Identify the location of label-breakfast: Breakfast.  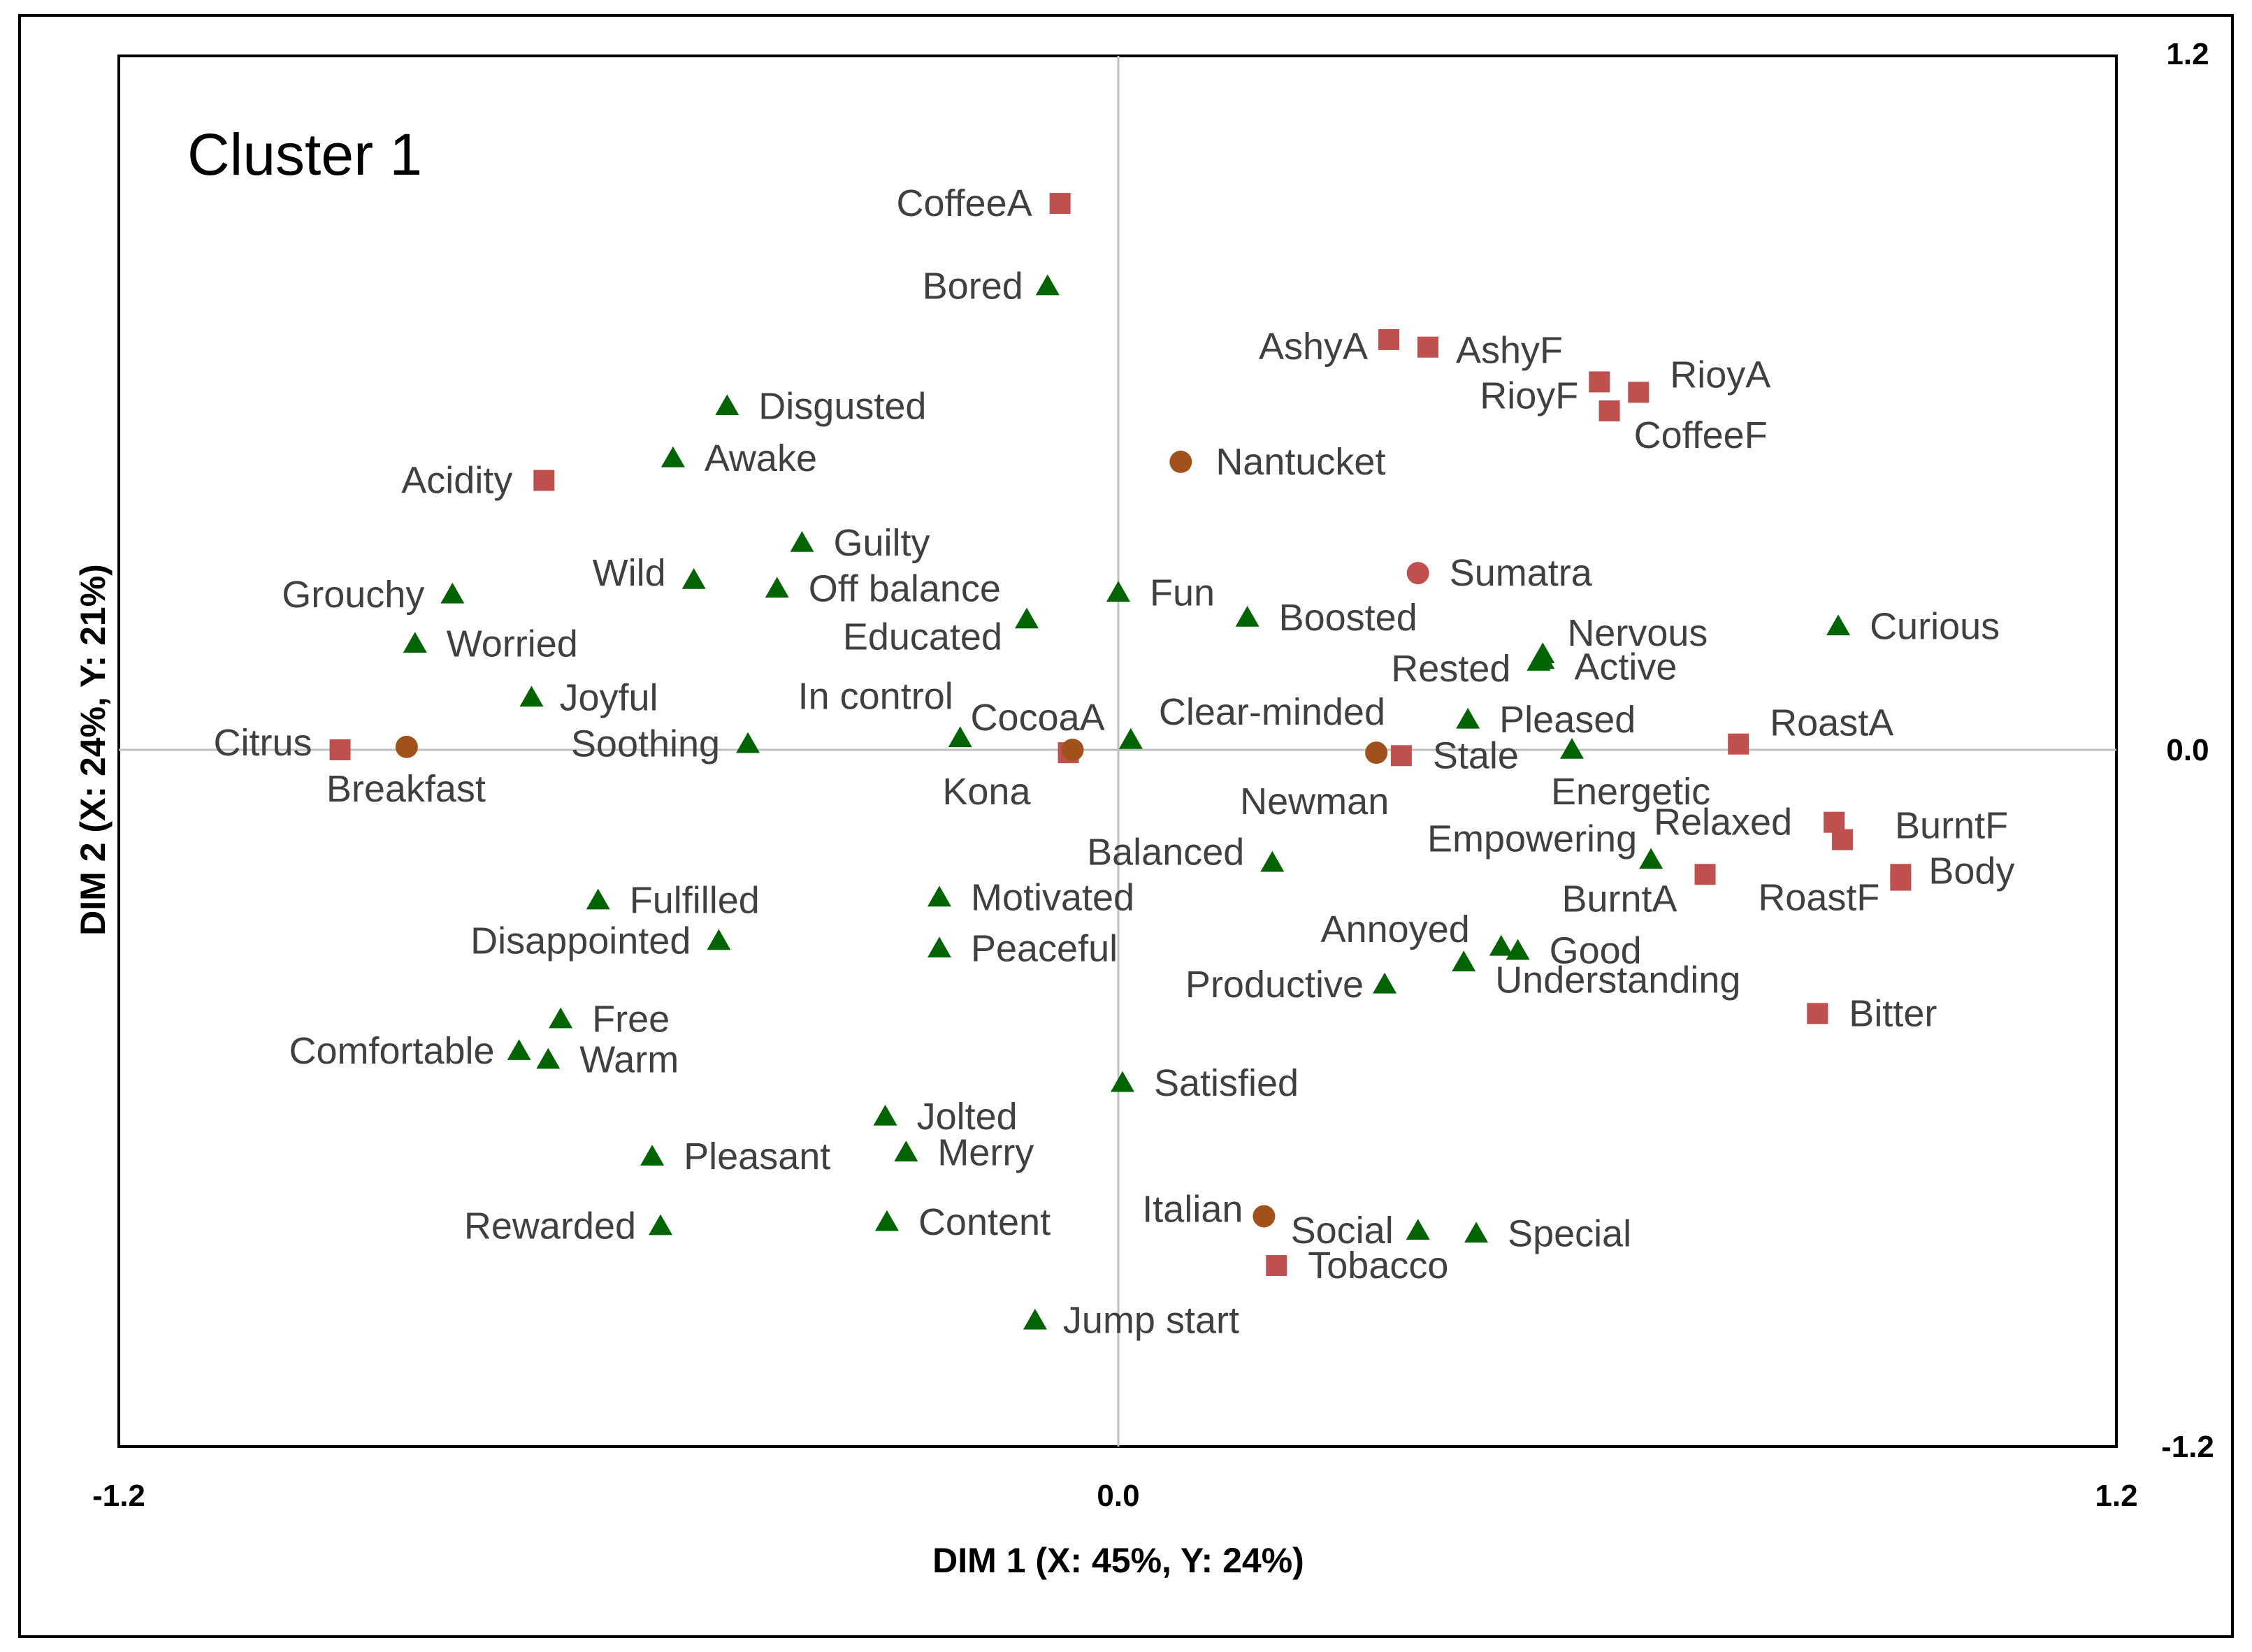
(406, 789).